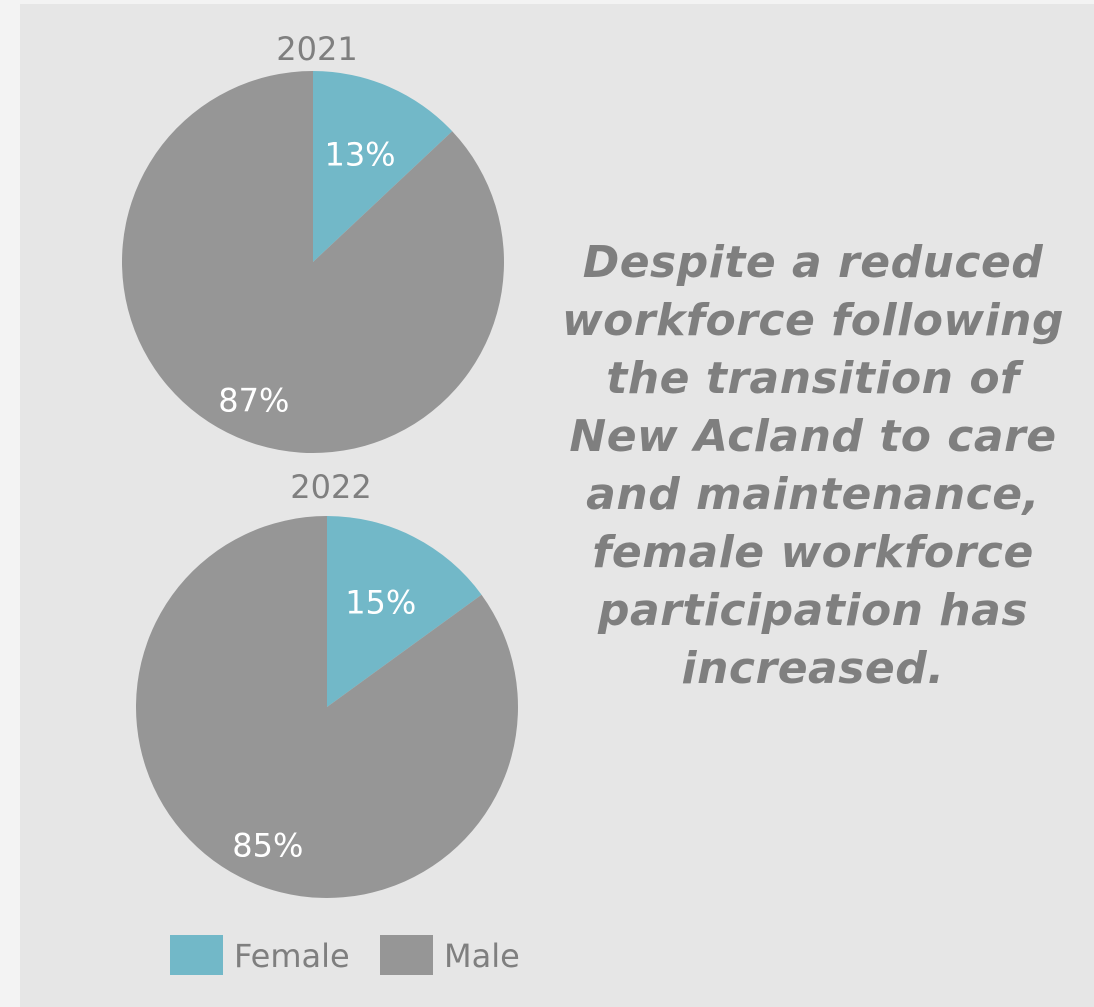 This screenshot has width=1094, height=1007. What do you see at coordinates (406, 955) in the screenshot?
I see `legend-swatch-male` at bounding box center [406, 955].